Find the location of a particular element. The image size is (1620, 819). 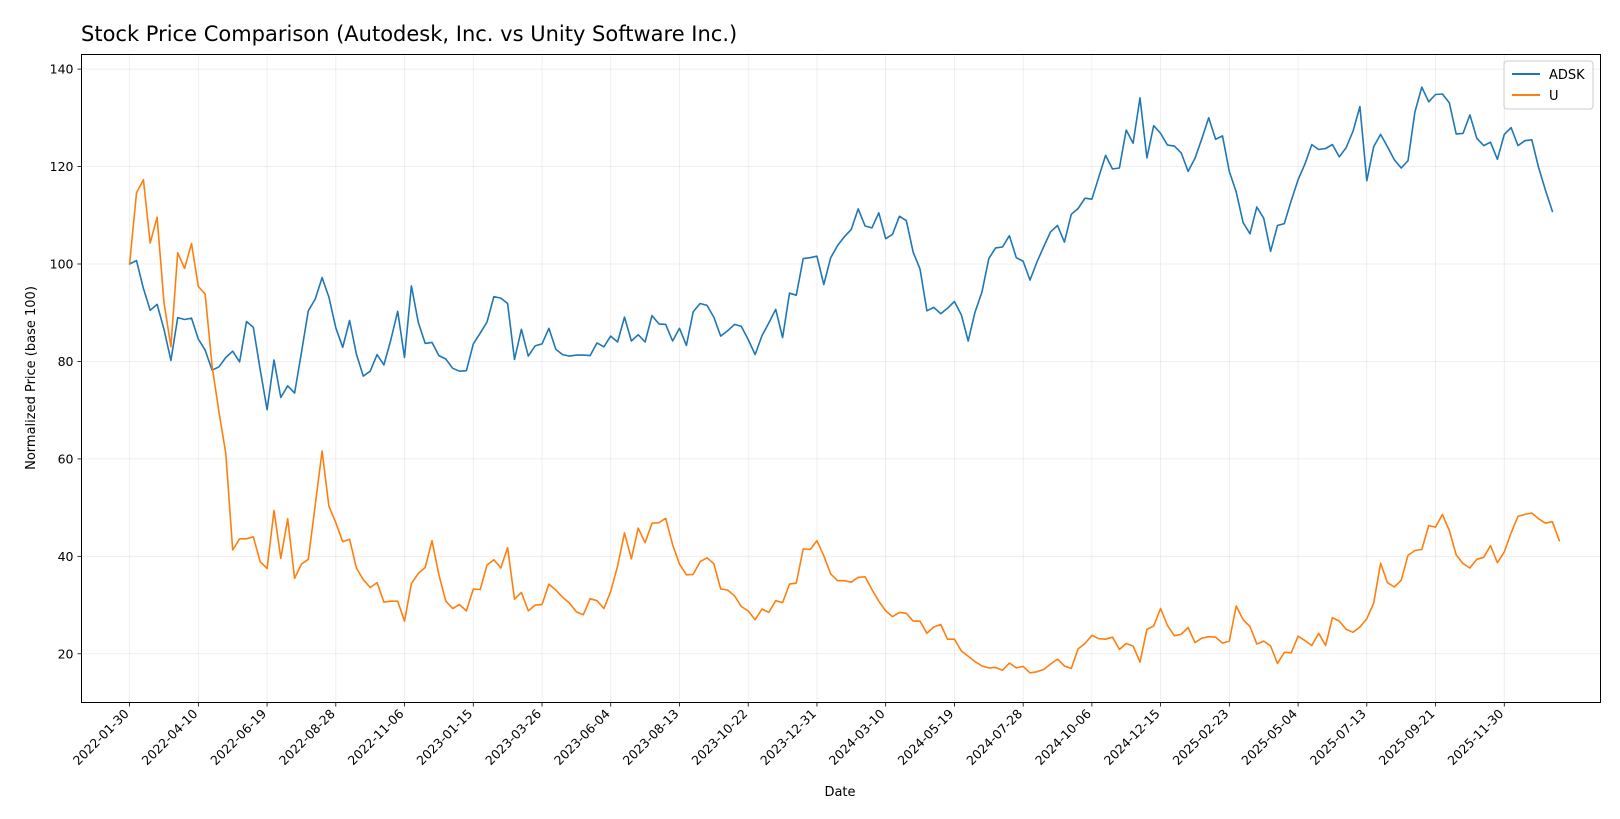

x-tick-label: 2023-06-04 is located at coordinates (582, 737).